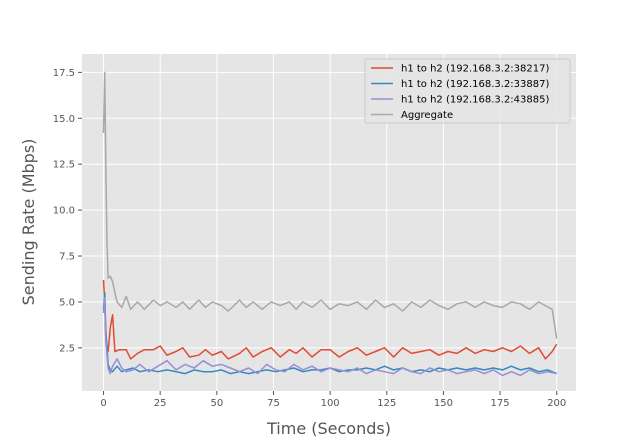  Describe the element at coordinates (475, 69) in the screenshot. I see `legend-label-1: h1 to h2 (192.168.3.2:38217)` at that location.